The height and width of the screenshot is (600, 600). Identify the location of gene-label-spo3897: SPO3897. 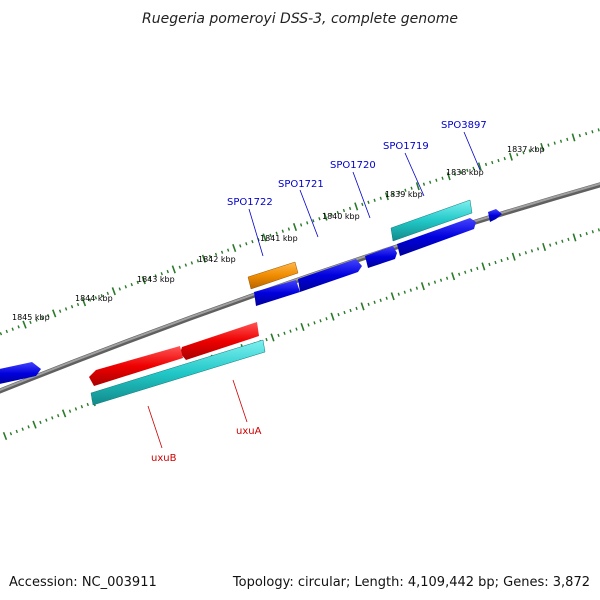
(464, 125).